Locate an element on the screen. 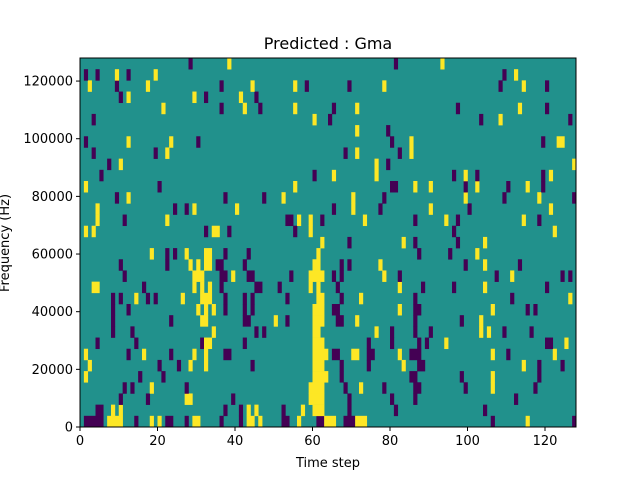 The width and height of the screenshot is (640, 480). x-tick-label: 120 is located at coordinates (545, 441).